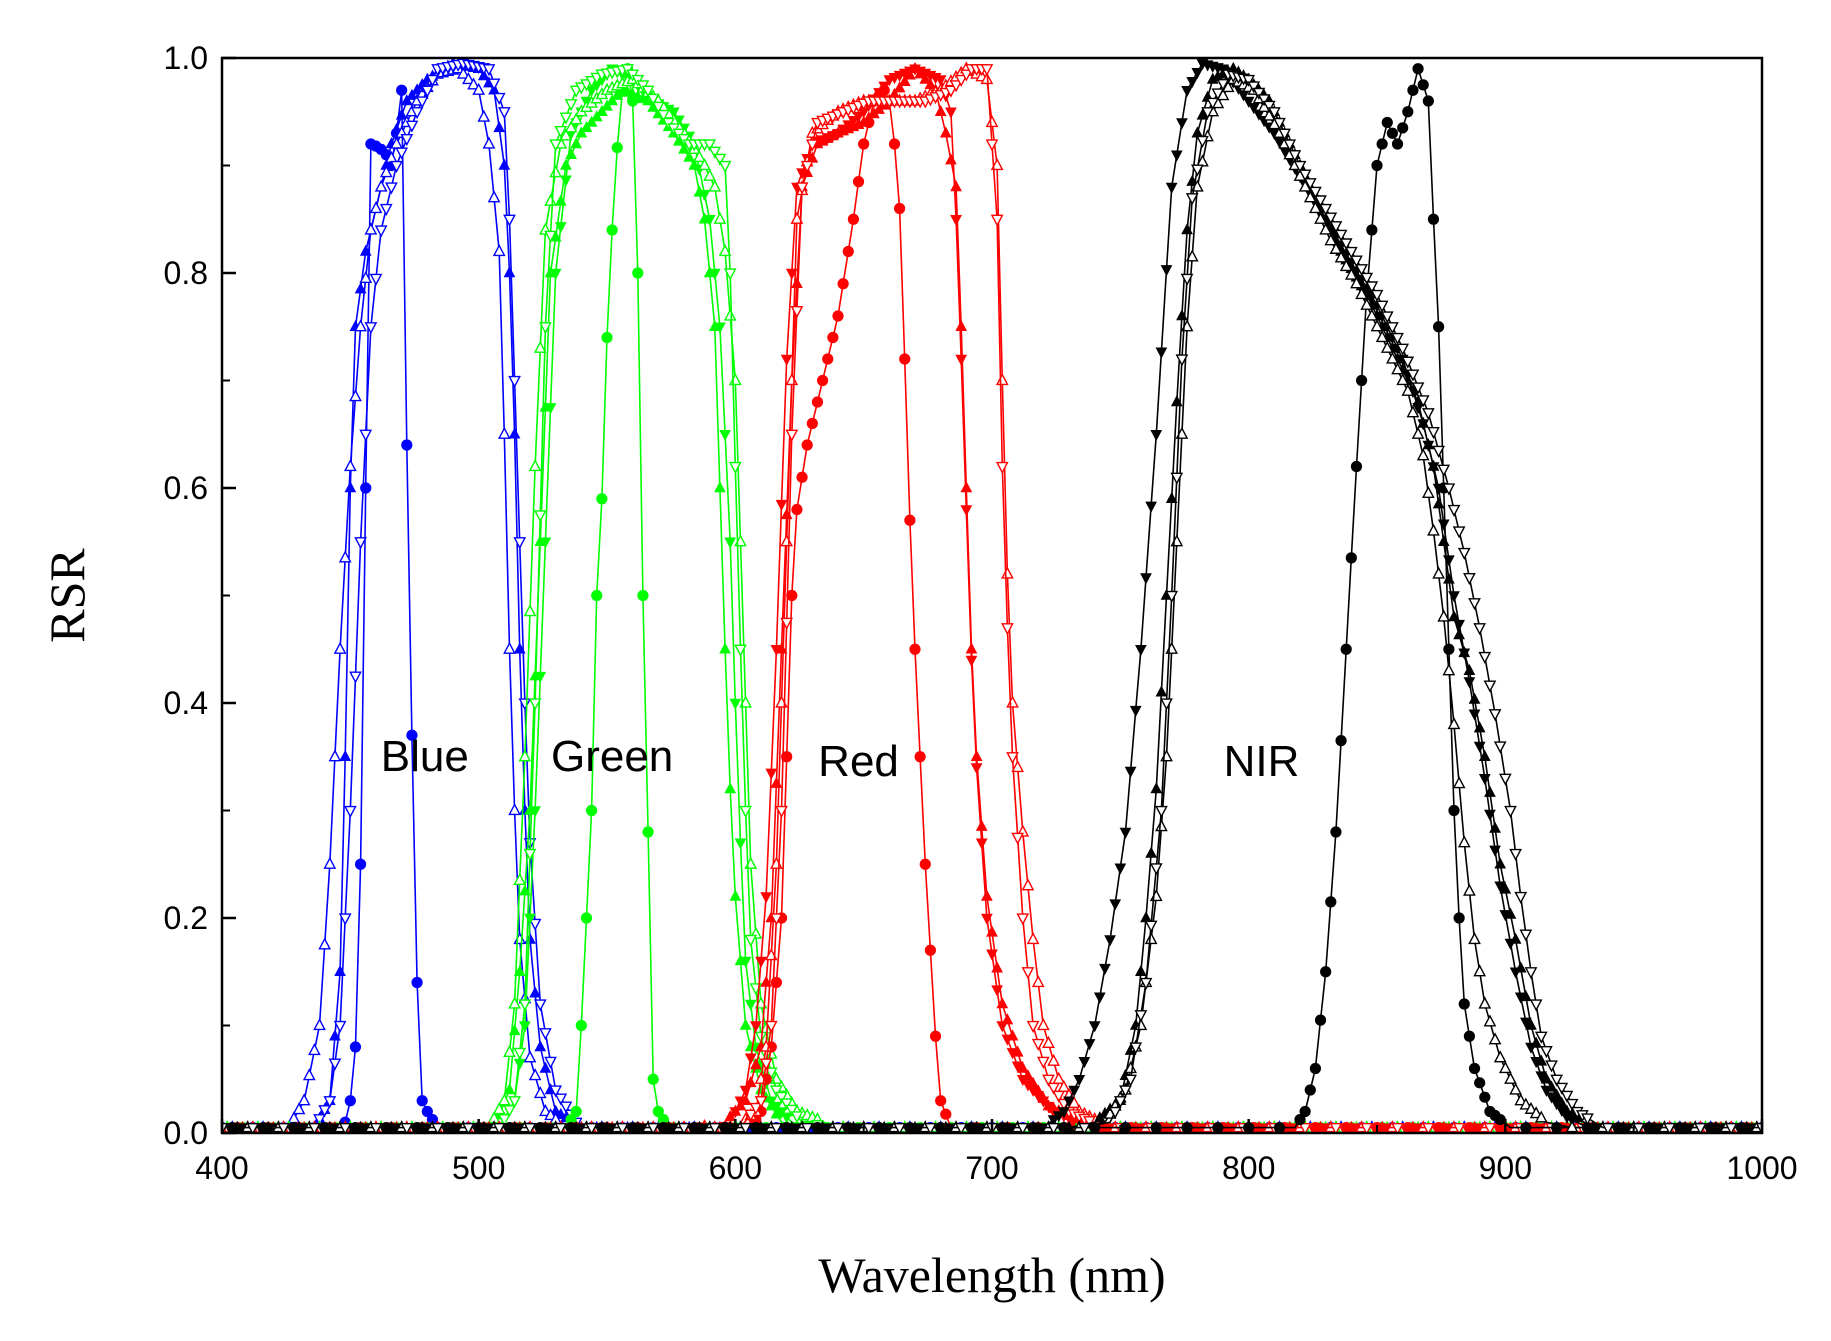 This screenshot has width=1831, height=1341. I want to click on y-tick-label: 1.0, so click(186, 58).